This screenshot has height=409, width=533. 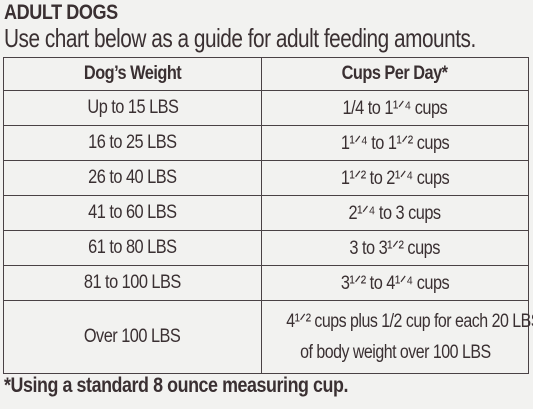 I want to click on table-row: 41 to 60 LBS 2¹ᐟ⁴ to 3 cups, so click(x=266, y=213).